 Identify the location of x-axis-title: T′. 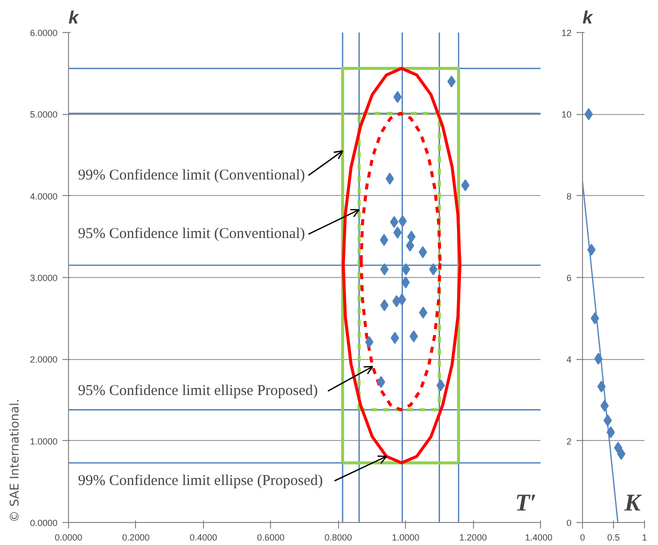
(526, 503).